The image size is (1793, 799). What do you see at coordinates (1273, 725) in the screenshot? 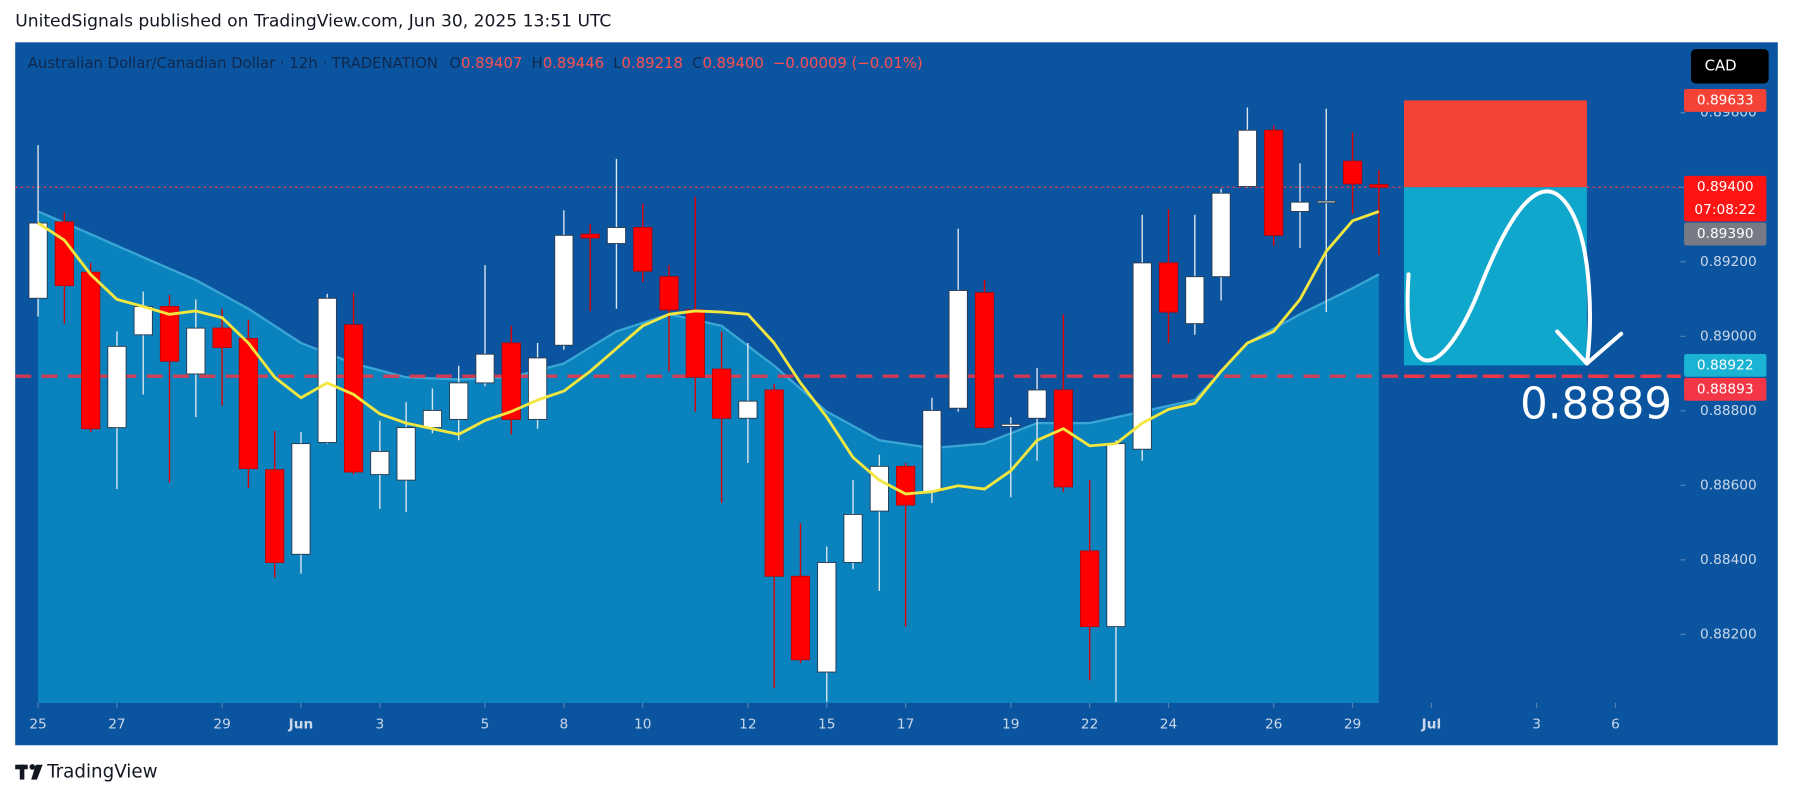
I see `x-tick-label: 26` at bounding box center [1273, 725].